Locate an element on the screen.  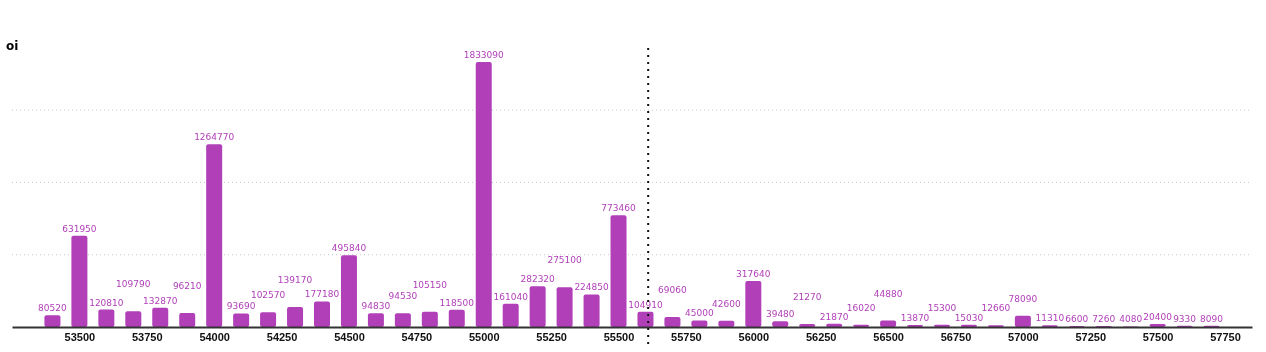
data-label: 7260 is located at coordinates (1104, 318).